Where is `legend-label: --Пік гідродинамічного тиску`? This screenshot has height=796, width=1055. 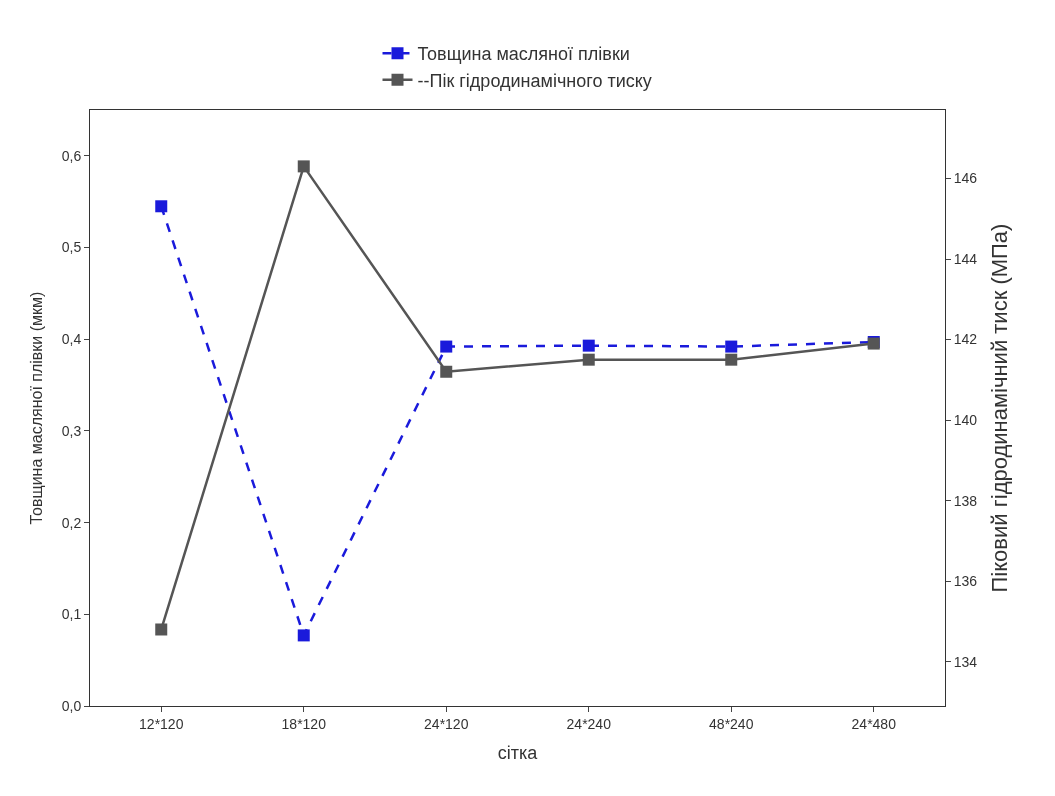 legend-label: --Пік гідродинамічного тиску is located at coordinates (534, 80).